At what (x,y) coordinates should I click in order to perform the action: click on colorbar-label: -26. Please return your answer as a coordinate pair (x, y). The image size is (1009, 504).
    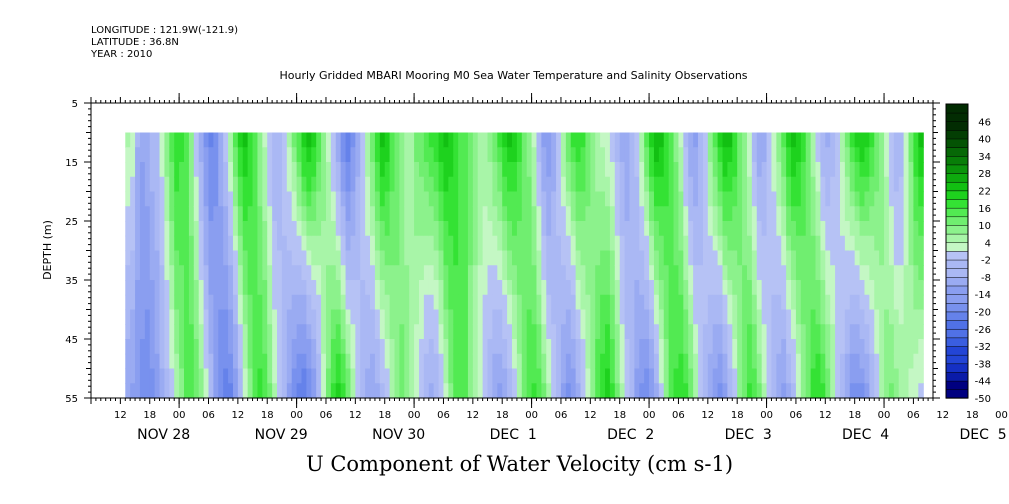
    Looking at the image, I should click on (983, 330).